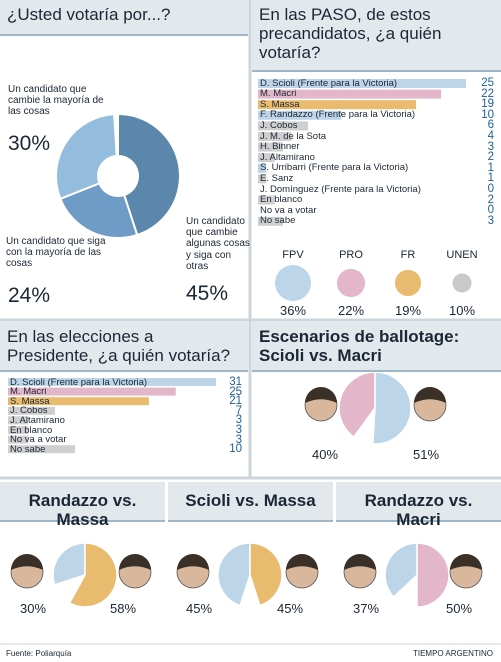 The image size is (501, 662). What do you see at coordinates (338, 115) in the screenshot?
I see `category-label: F. Randazzo (Frente para la Victoria)` at bounding box center [338, 115].